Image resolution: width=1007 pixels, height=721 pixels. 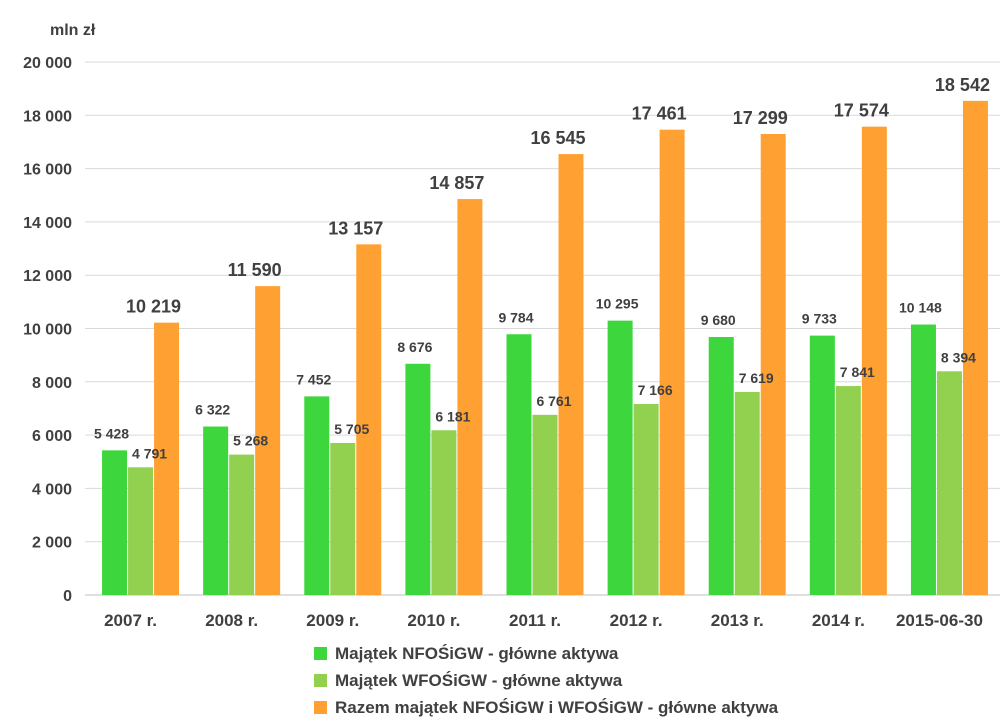 What do you see at coordinates (958, 357) in the screenshot?
I see `data-label-wfosigw: 8 394` at bounding box center [958, 357].